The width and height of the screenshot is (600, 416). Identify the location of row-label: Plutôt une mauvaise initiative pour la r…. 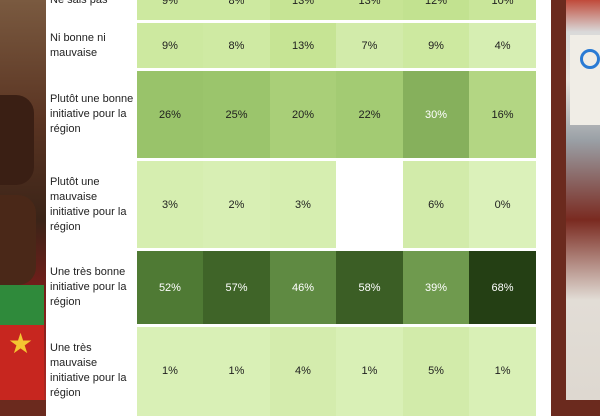
(91, 204).